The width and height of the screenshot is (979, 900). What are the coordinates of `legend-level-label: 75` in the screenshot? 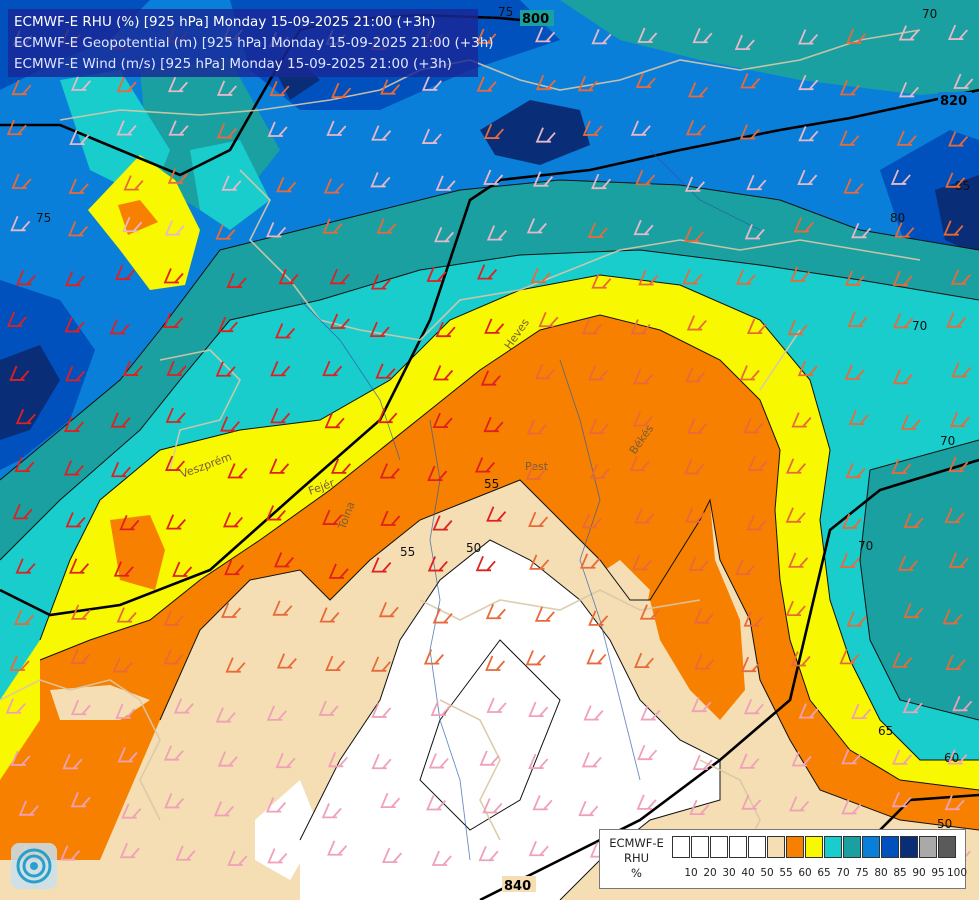 It's located at (862, 873).